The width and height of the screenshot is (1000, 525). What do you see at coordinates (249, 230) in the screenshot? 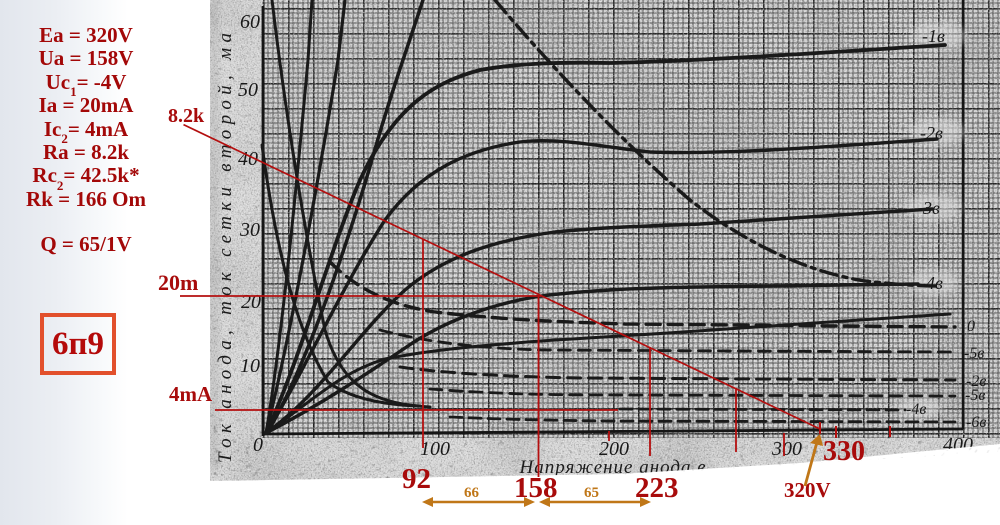
I see `svg-text: 30` at bounding box center [249, 230].